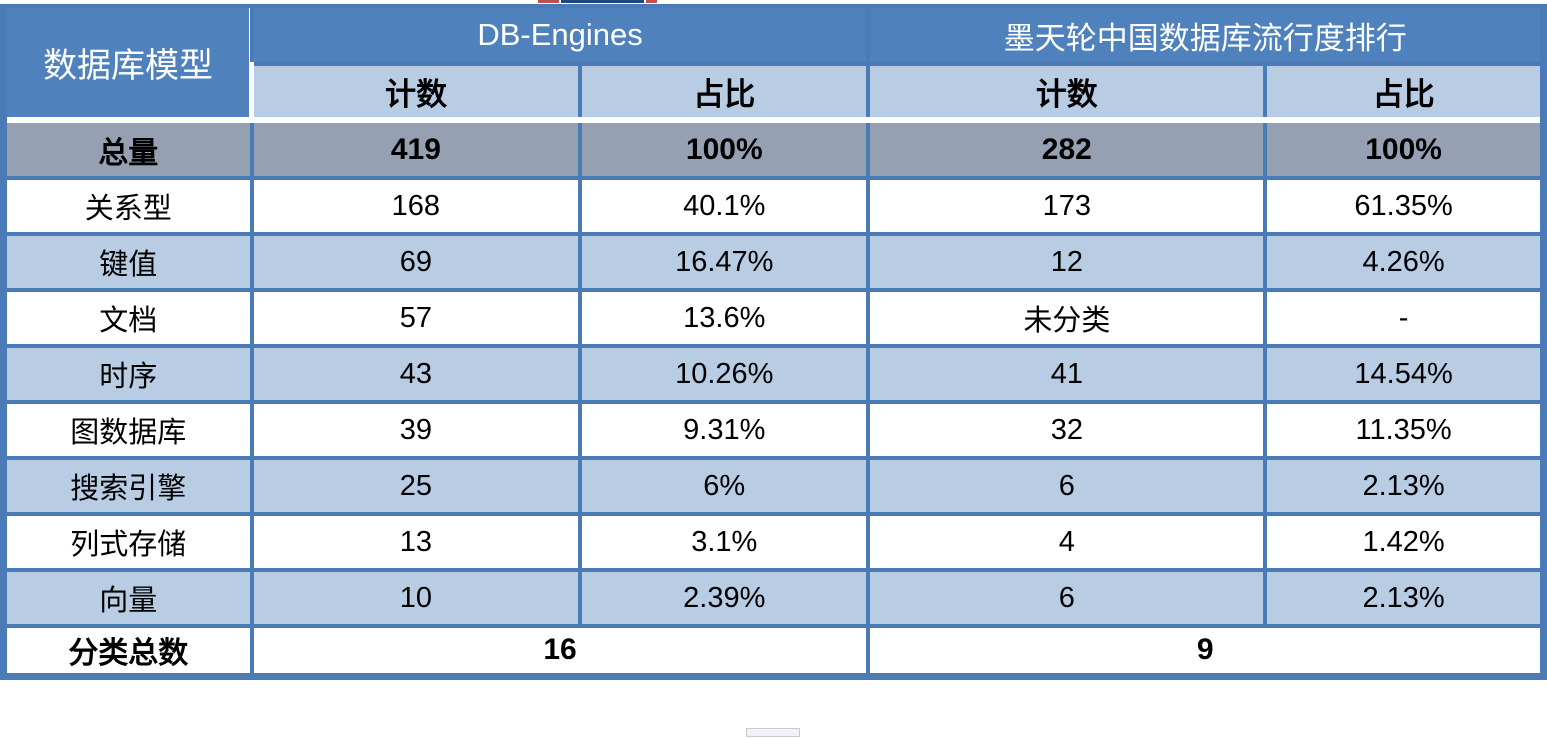 The image size is (1547, 738). I want to click on count-cell: 10, so click(416, 598).